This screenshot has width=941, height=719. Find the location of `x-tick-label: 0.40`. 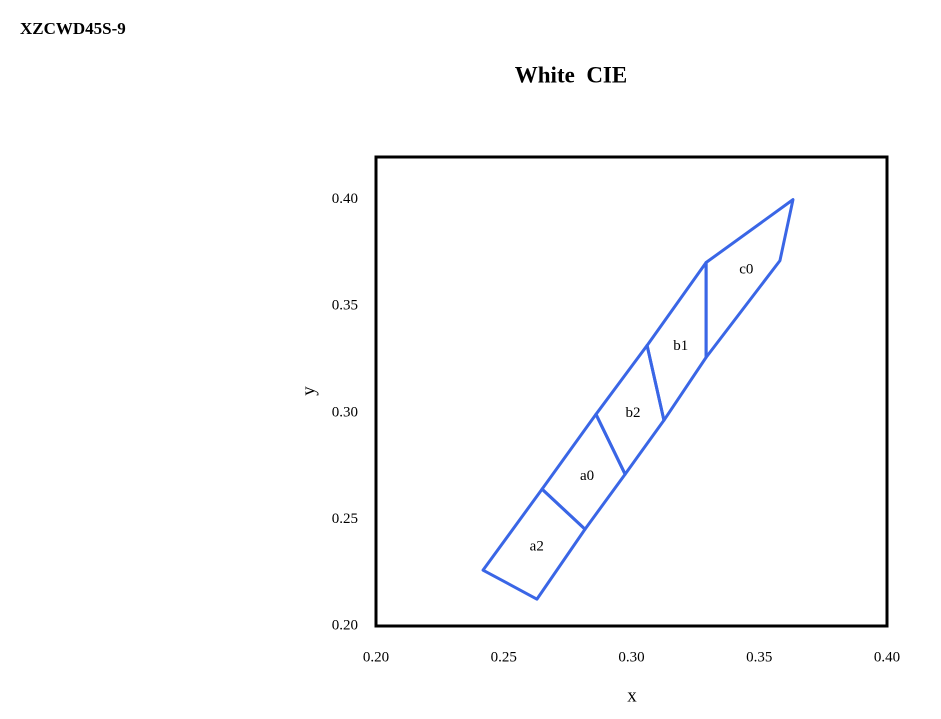

x-tick-label: 0.40 is located at coordinates (887, 657).